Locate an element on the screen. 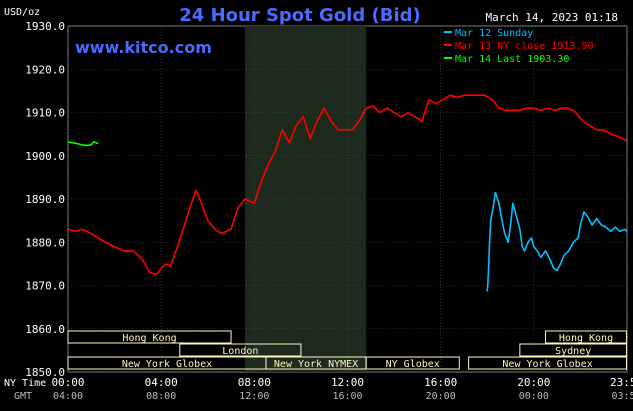  y-tick-label: 1860.0 is located at coordinates (45, 329).